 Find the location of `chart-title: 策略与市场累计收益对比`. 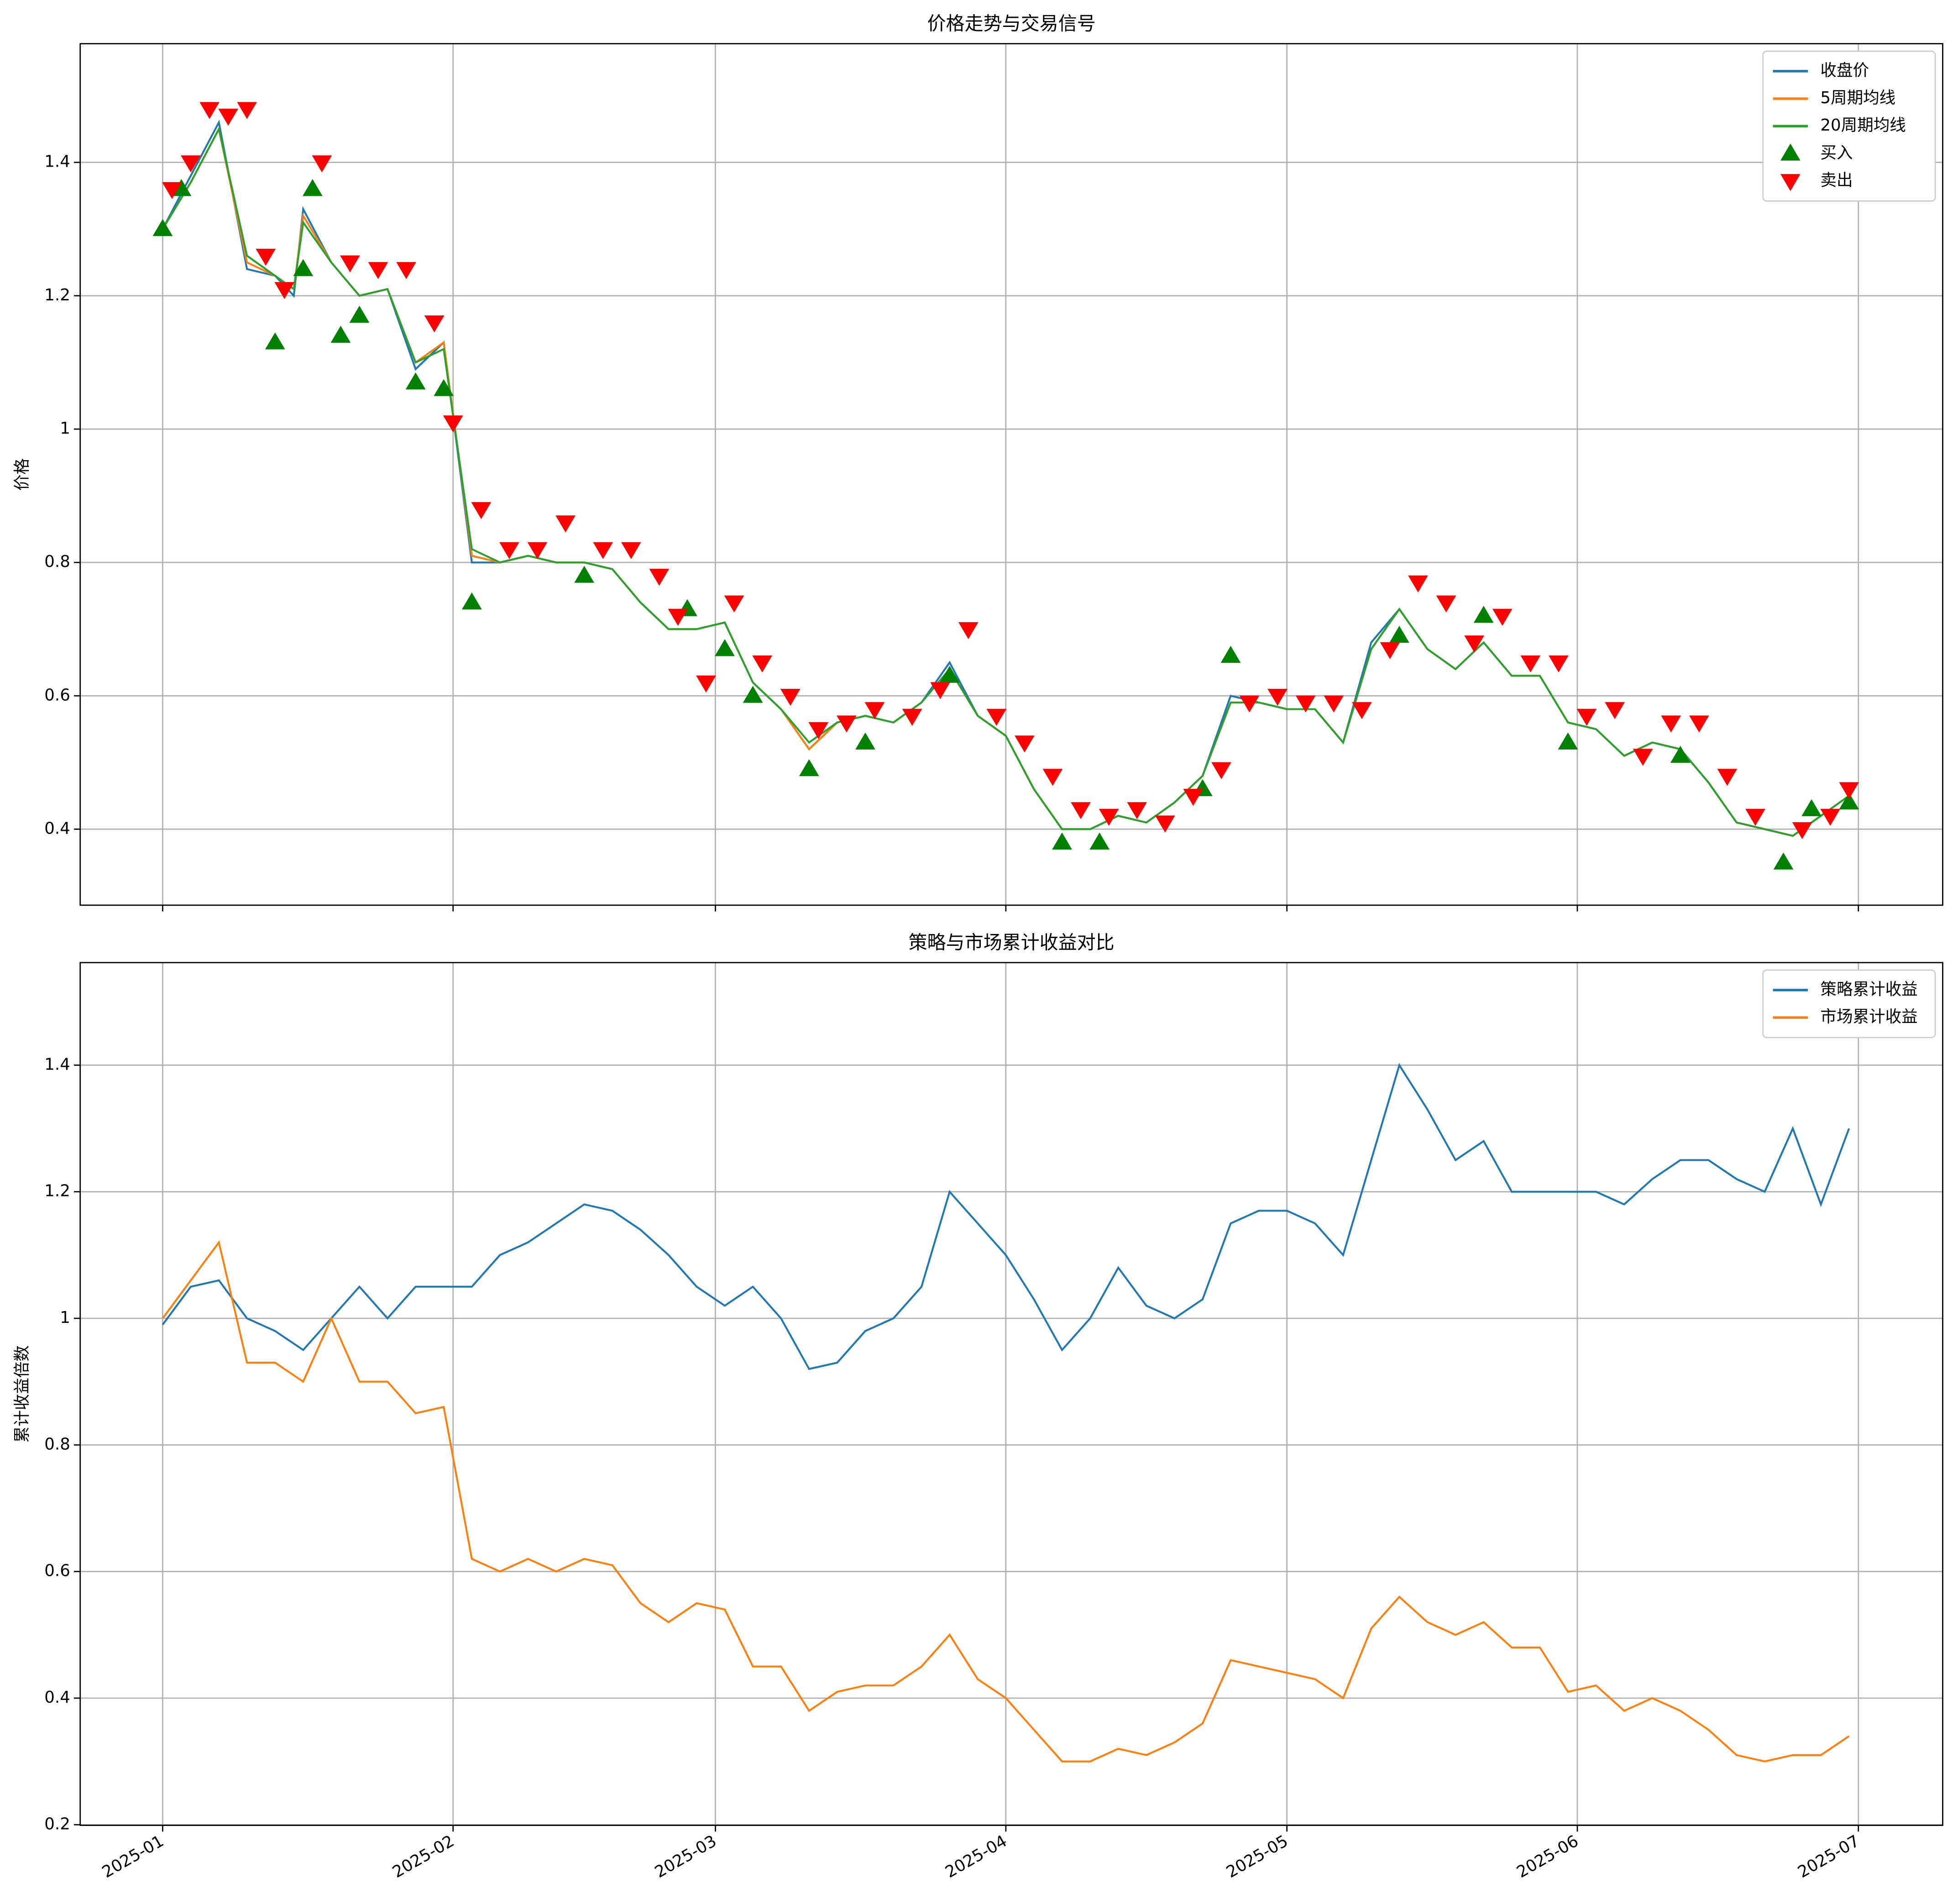

chart-title: 策略与市场累计收益对比 is located at coordinates (1012, 943).